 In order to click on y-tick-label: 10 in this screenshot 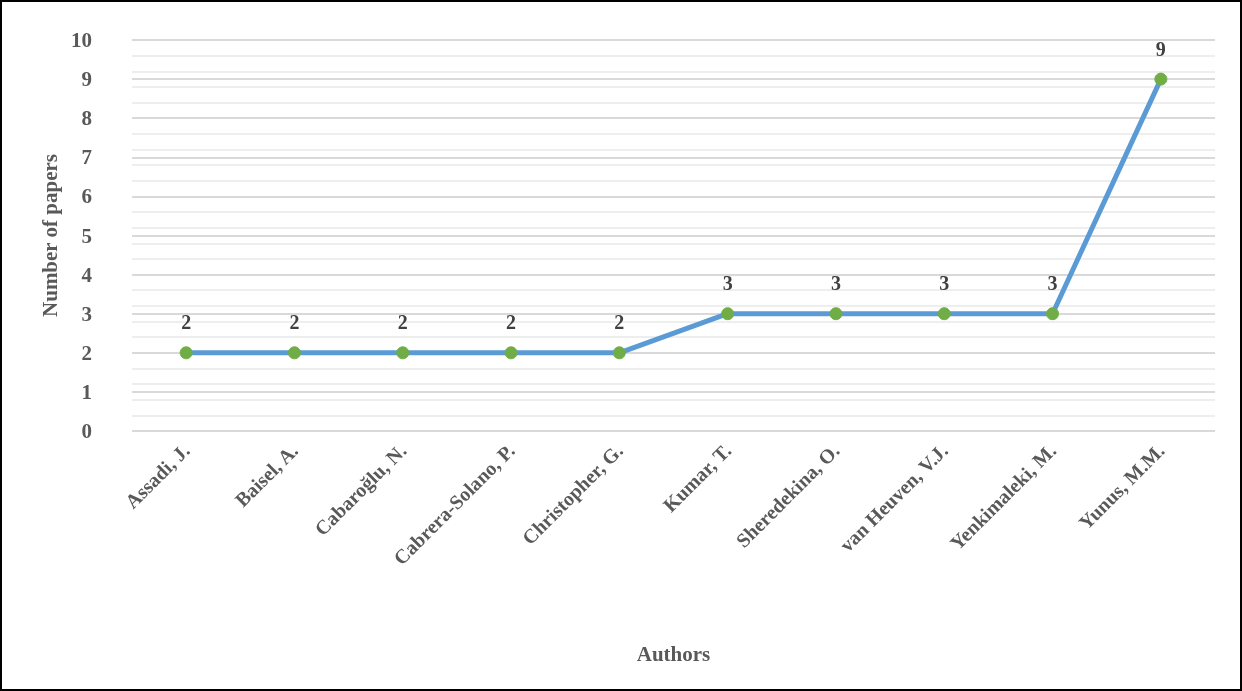, I will do `click(81, 40)`.